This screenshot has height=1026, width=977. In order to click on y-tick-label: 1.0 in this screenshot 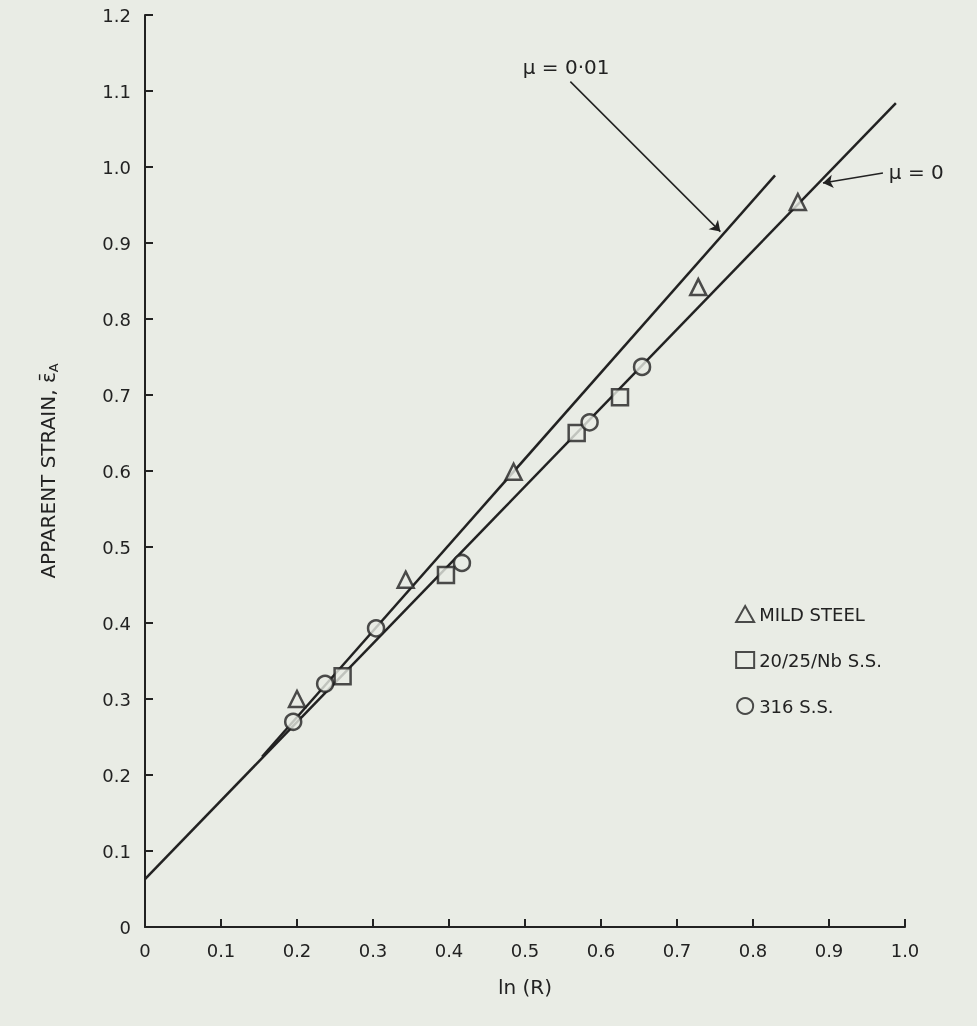, I will do `click(116, 167)`.